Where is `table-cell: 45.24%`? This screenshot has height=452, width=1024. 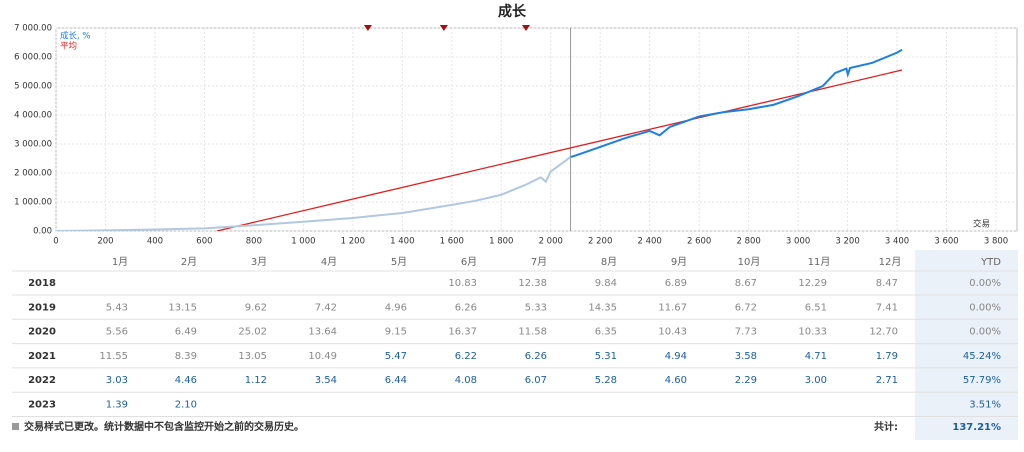
table-cell: 45.24% is located at coordinates (982, 356).